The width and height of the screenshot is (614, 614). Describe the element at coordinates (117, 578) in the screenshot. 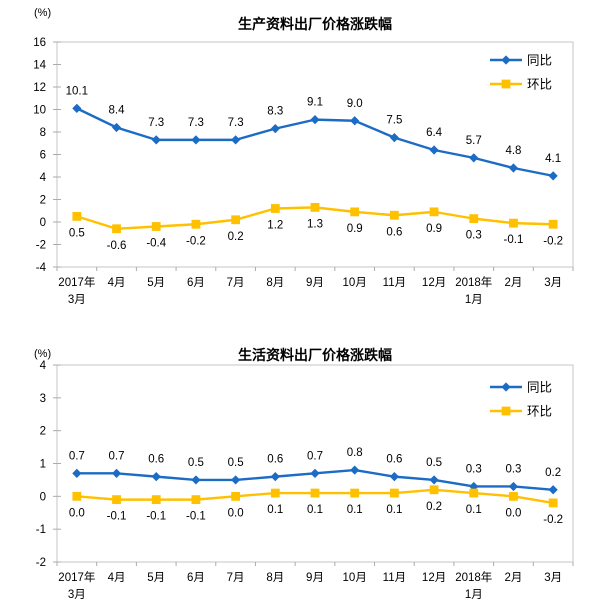

I see `category-label: 4月` at that location.